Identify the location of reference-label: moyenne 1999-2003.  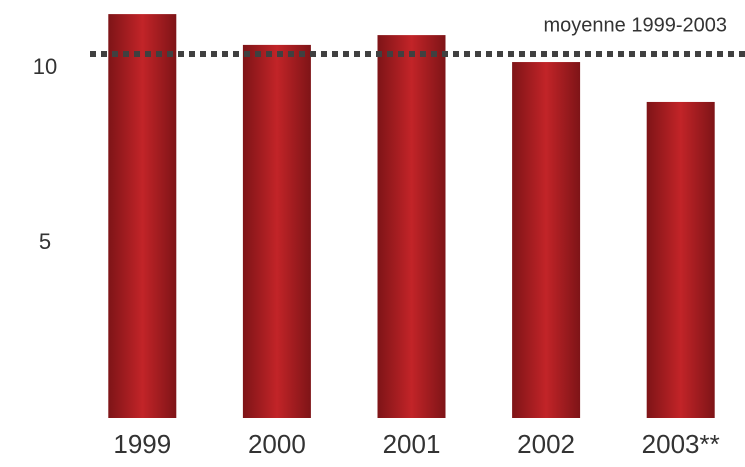
(635, 25).